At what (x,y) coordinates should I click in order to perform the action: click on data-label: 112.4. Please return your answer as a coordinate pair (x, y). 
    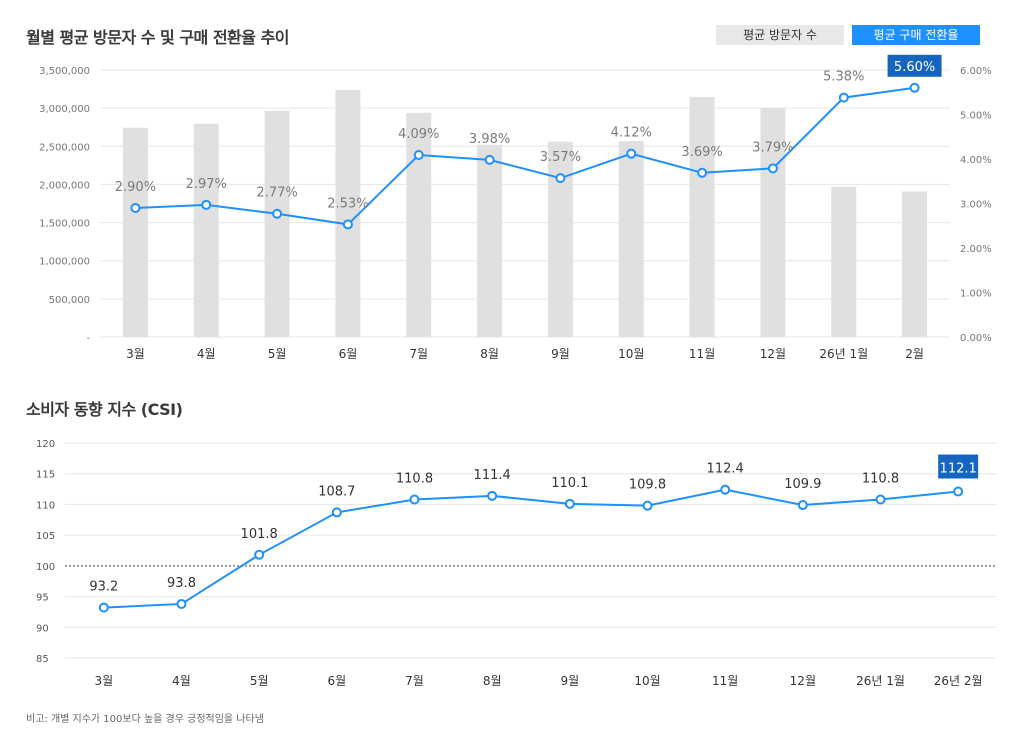
    Looking at the image, I should click on (725, 469).